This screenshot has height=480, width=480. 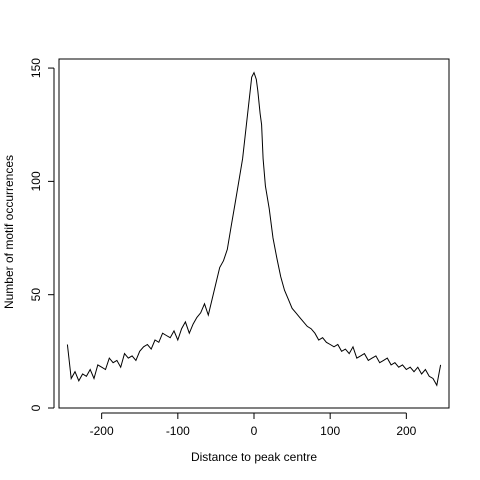 What do you see at coordinates (36, 295) in the screenshot?
I see `y-tick-label: 50` at bounding box center [36, 295].